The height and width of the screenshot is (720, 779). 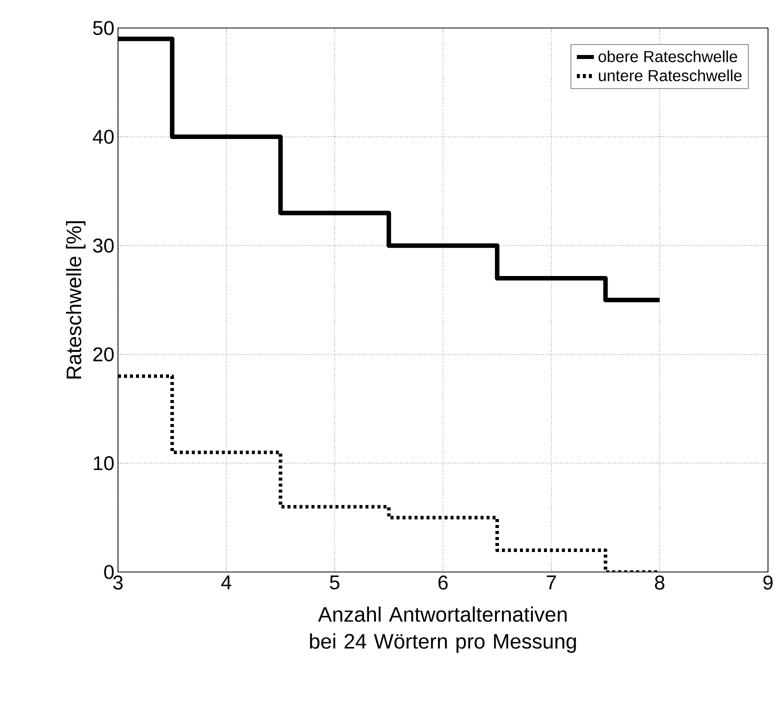 I want to click on x-tick-label: 5, so click(x=335, y=583).